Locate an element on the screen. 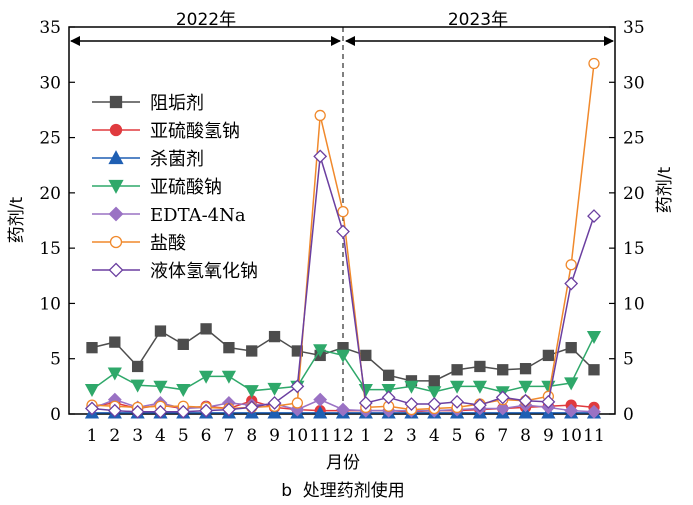 The width and height of the screenshot is (693, 505). y-right-tick-label: 5 is located at coordinates (628, 360).